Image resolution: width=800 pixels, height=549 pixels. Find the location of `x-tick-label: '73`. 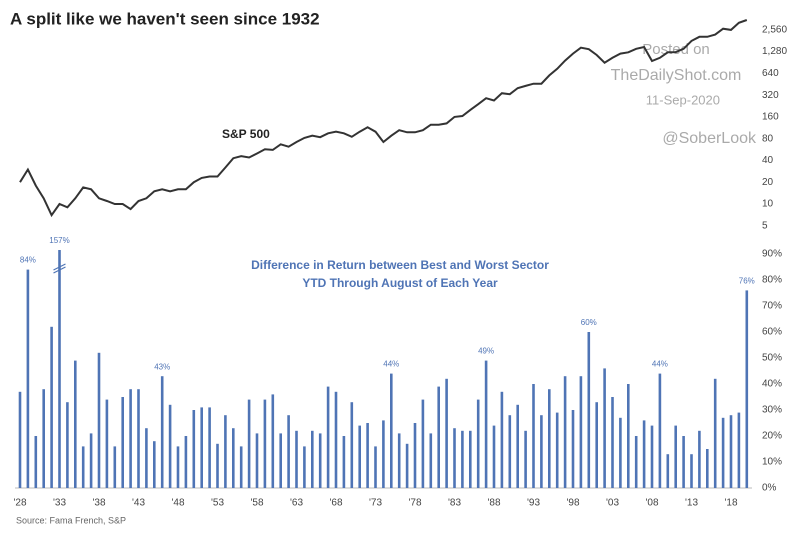

x-tick-label: '73 is located at coordinates (375, 503).